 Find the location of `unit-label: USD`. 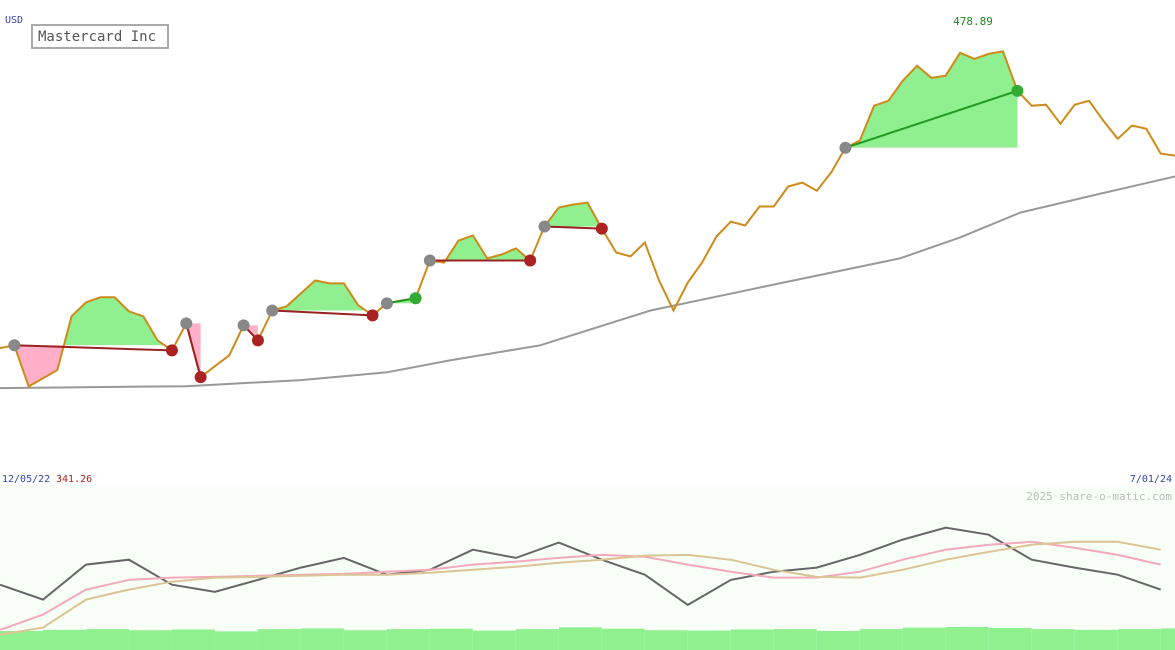

unit-label: USD is located at coordinates (14, 20).